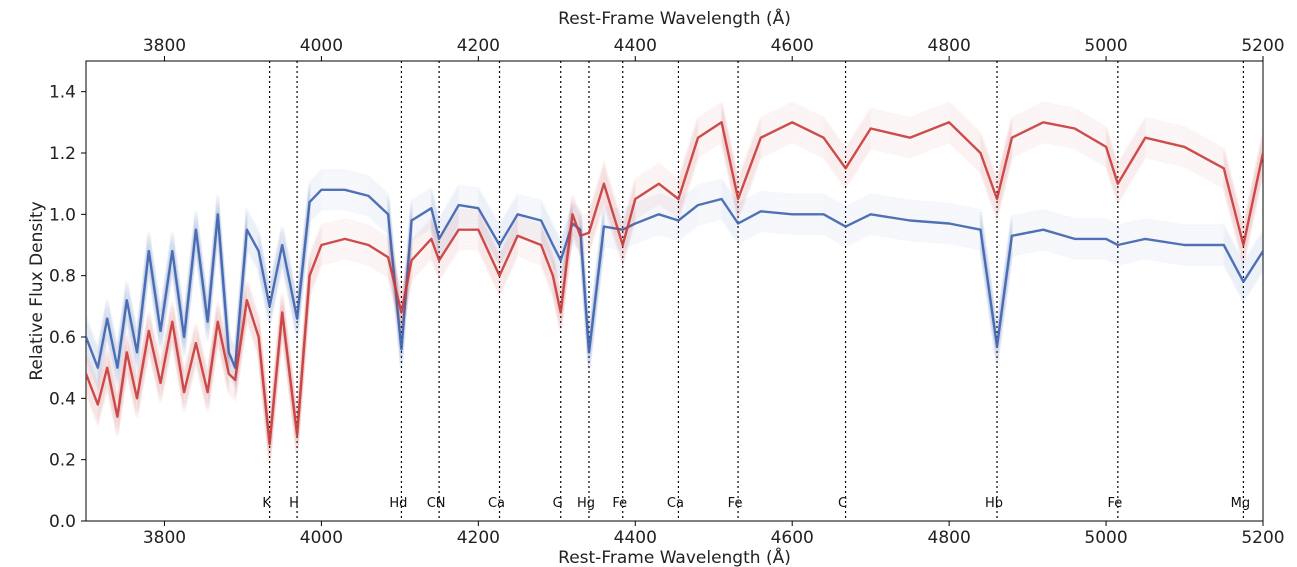  I want to click on x-tick-label-top-0: 3800, so click(164, 46).